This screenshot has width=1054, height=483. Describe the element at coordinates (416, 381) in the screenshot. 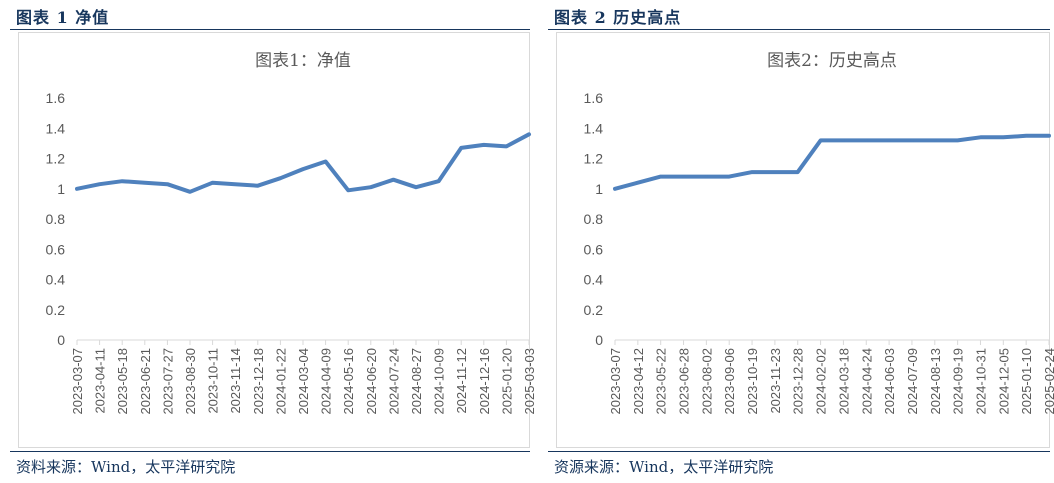

I see `x-tick-label: 2024-08-27` at that location.